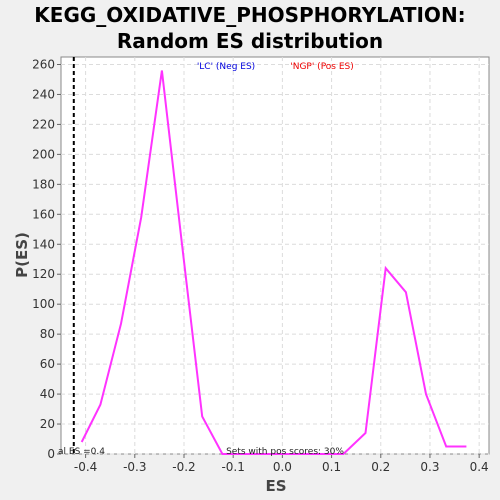 The height and width of the screenshot is (500, 500). I want to click on chart-title-line-2: Random ES distribution, so click(250, 41).